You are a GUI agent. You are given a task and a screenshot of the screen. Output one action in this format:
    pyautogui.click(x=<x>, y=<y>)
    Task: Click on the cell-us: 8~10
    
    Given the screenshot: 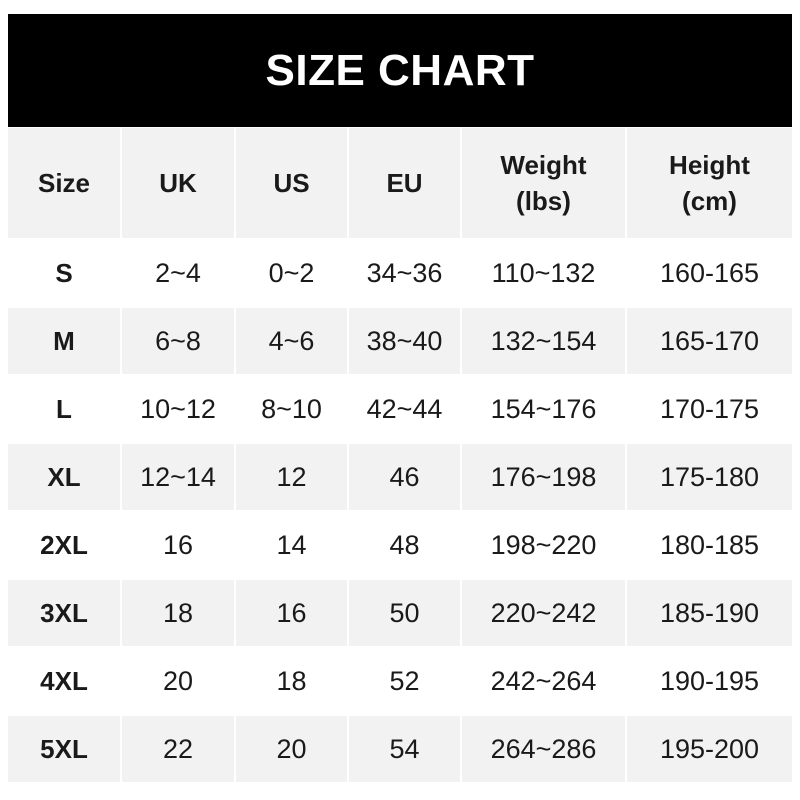 What is the action you would take?
    pyautogui.click(x=292, y=410)
    